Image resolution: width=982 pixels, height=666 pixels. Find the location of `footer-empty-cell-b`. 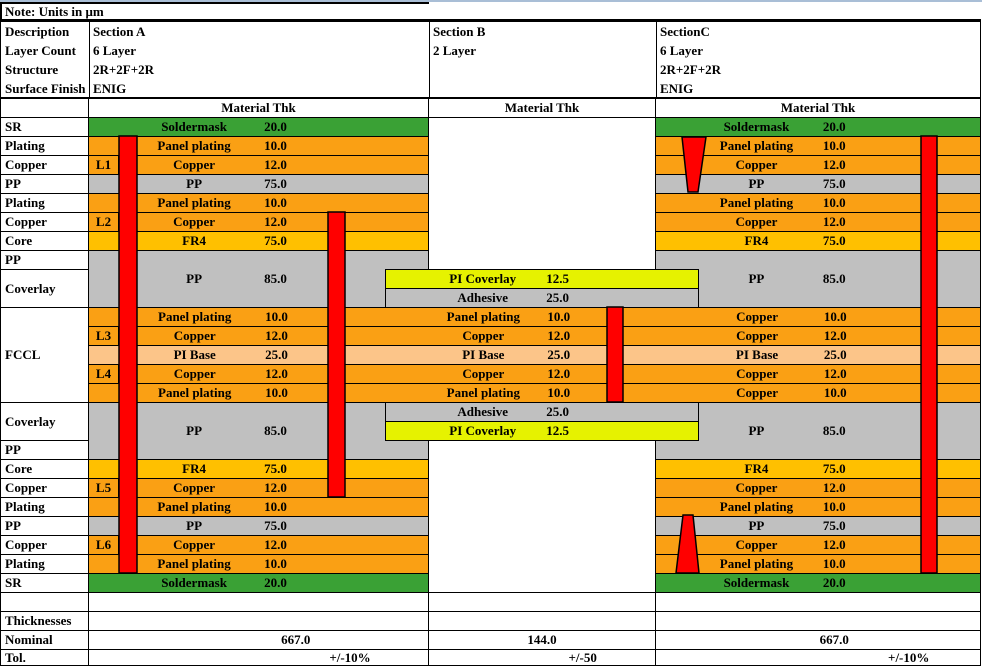

footer-empty-cell-b is located at coordinates (542, 602).